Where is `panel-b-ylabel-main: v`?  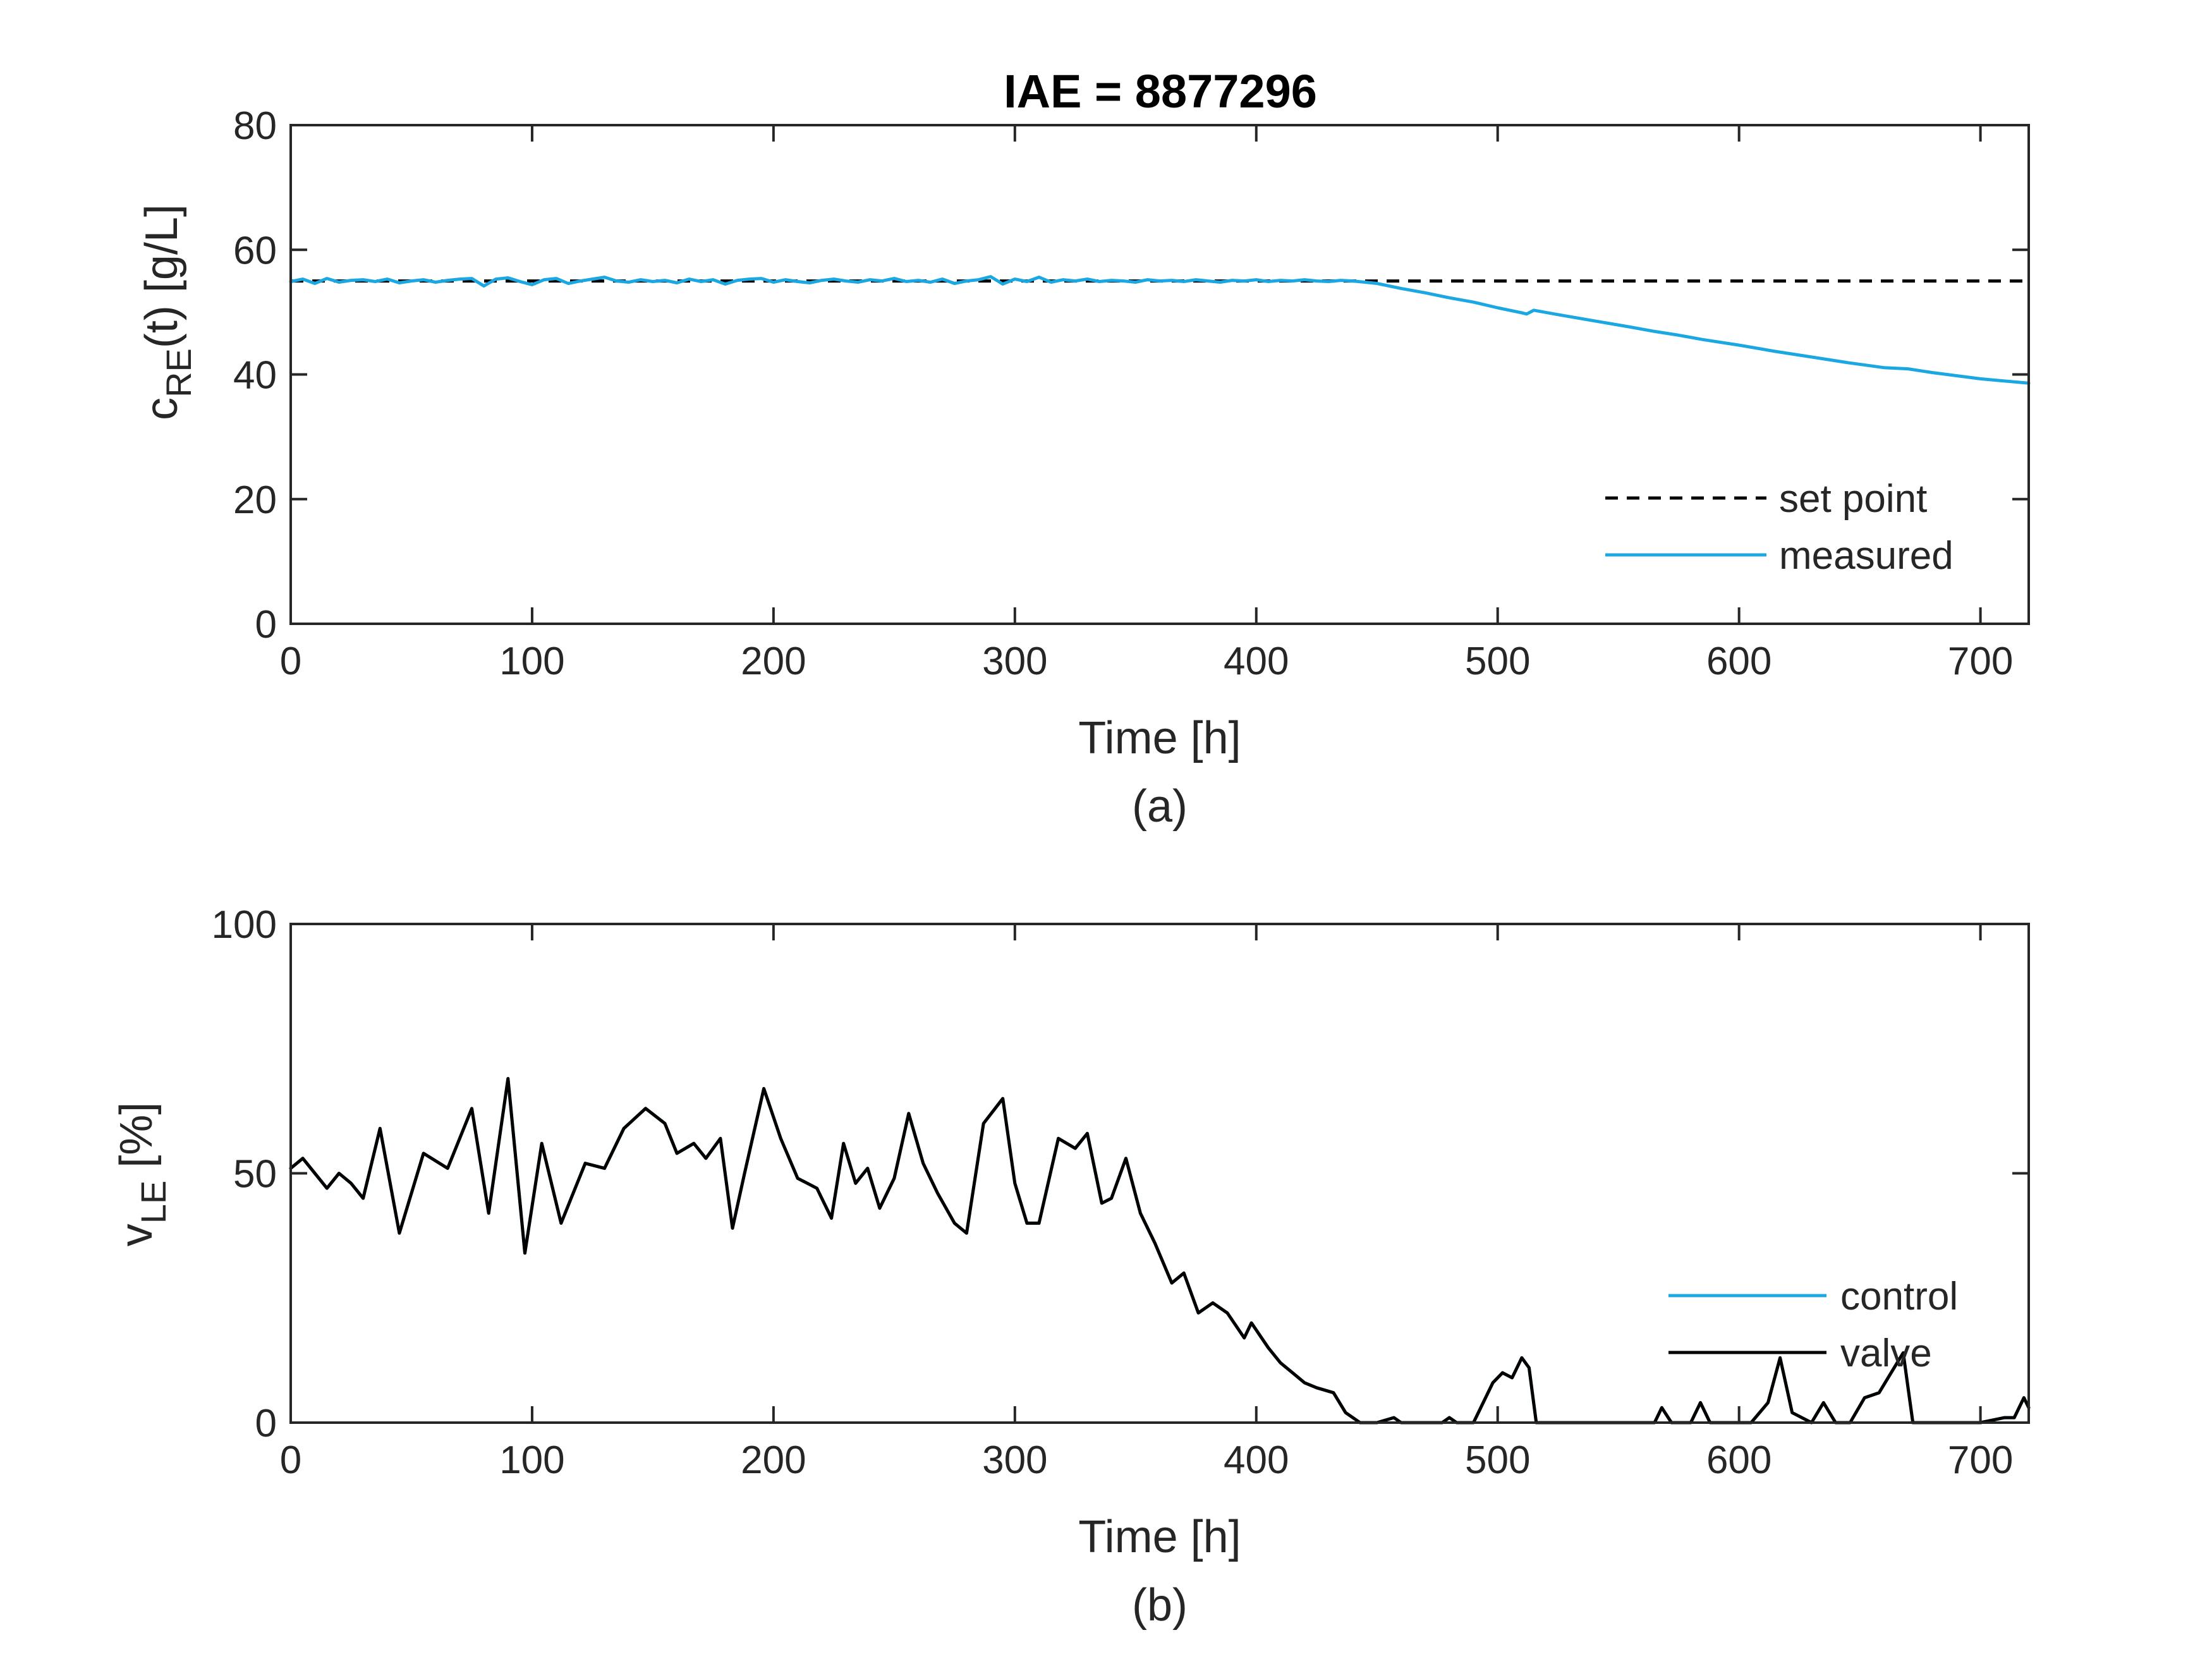 panel-b-ylabel-main: v is located at coordinates (136, 1235).